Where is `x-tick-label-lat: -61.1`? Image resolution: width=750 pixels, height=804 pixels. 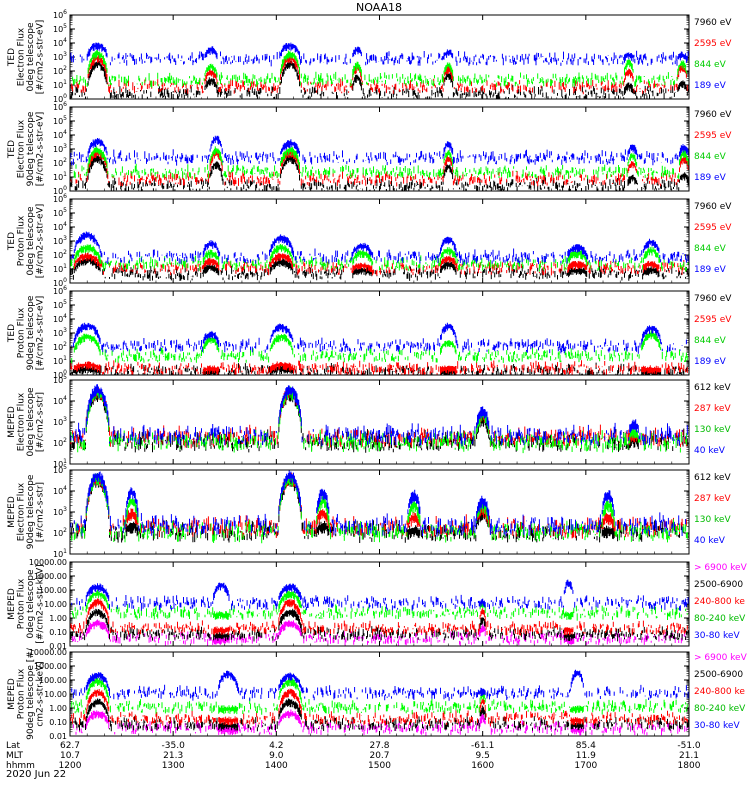
x-tick-label-lat: -61.1 is located at coordinates (482, 746).